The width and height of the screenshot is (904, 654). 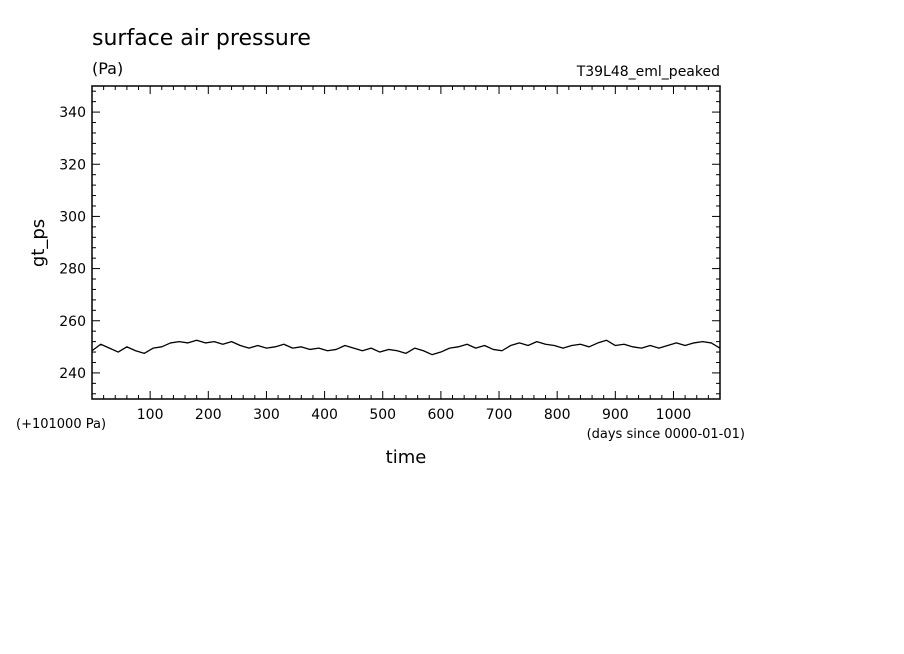 I want to click on x-tick-label: 1000, so click(x=674, y=415).